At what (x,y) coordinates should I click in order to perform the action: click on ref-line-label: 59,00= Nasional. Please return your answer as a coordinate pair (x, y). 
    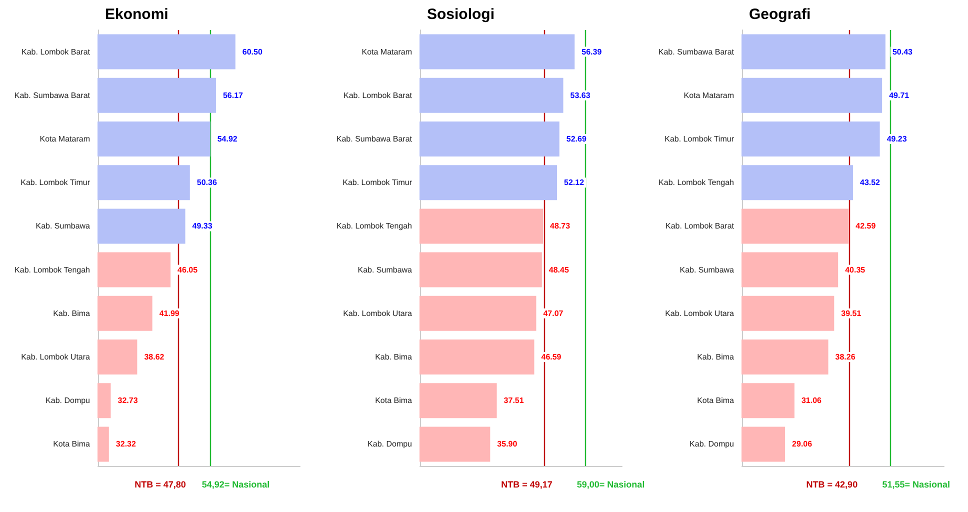
    Looking at the image, I should click on (610, 485).